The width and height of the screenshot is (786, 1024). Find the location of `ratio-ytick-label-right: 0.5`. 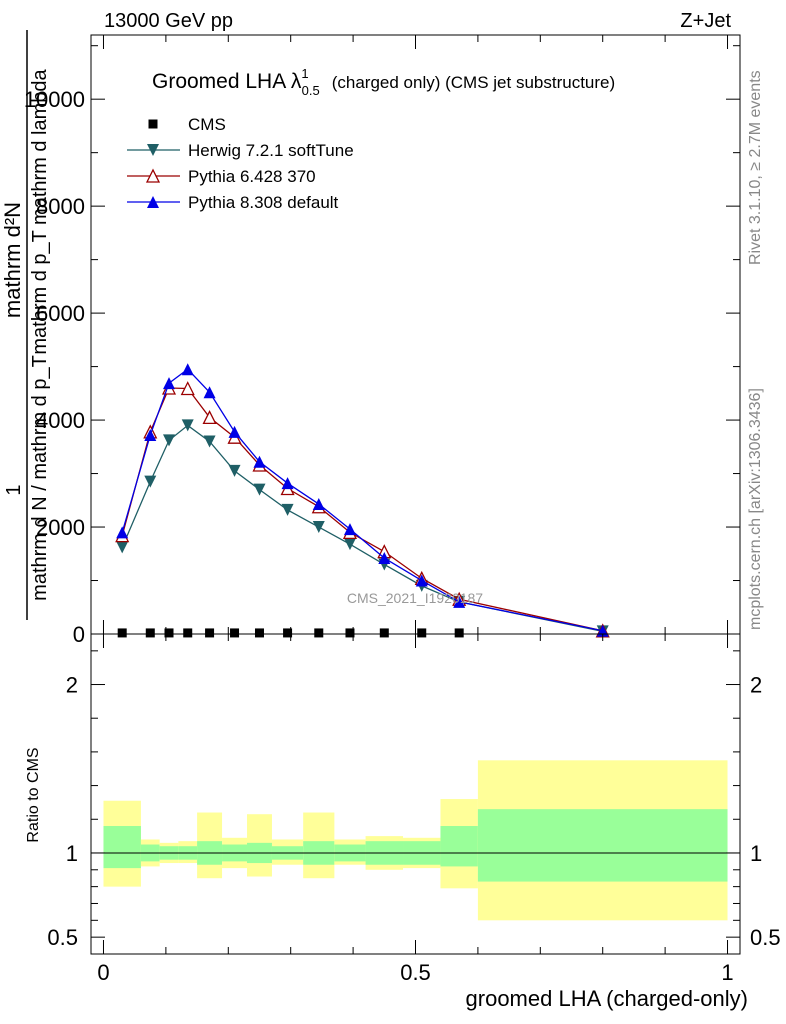

ratio-ytick-label-right: 0.5 is located at coordinates (765, 937).